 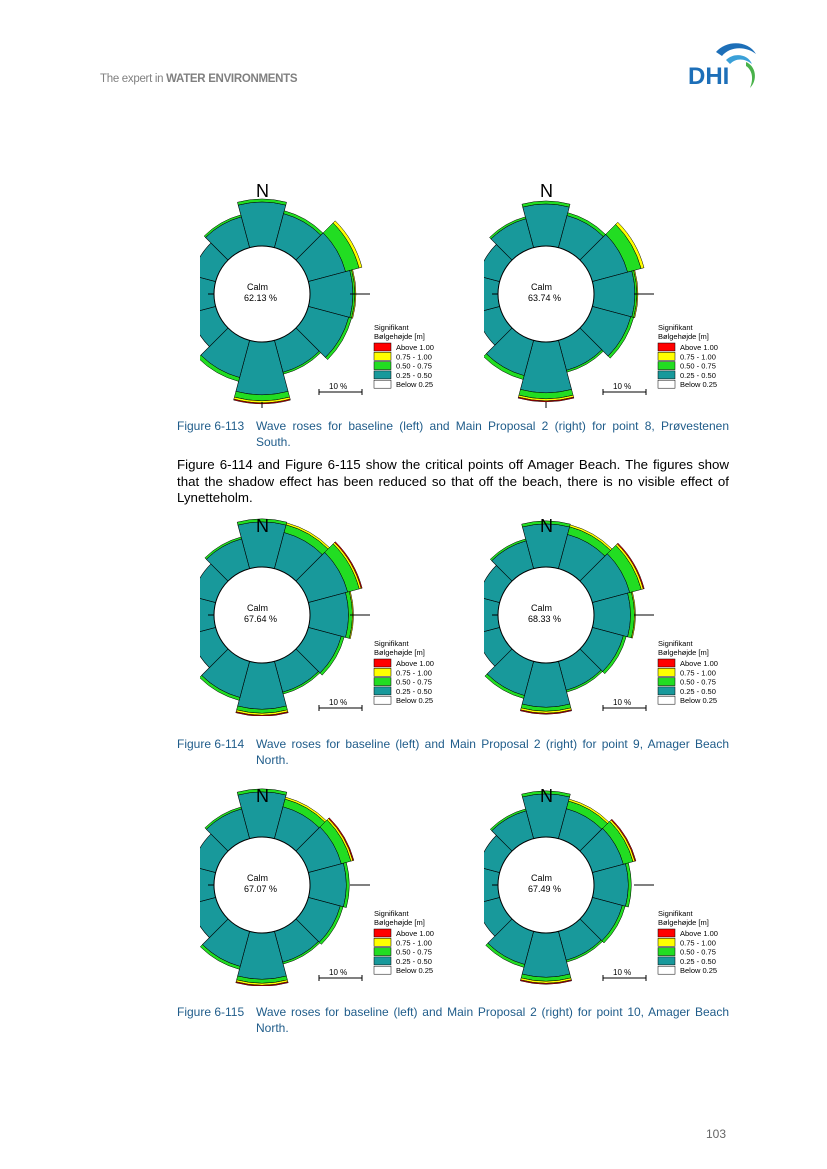 What do you see at coordinates (544, 889) in the screenshot?
I see `calm-value: 67.49 %` at bounding box center [544, 889].